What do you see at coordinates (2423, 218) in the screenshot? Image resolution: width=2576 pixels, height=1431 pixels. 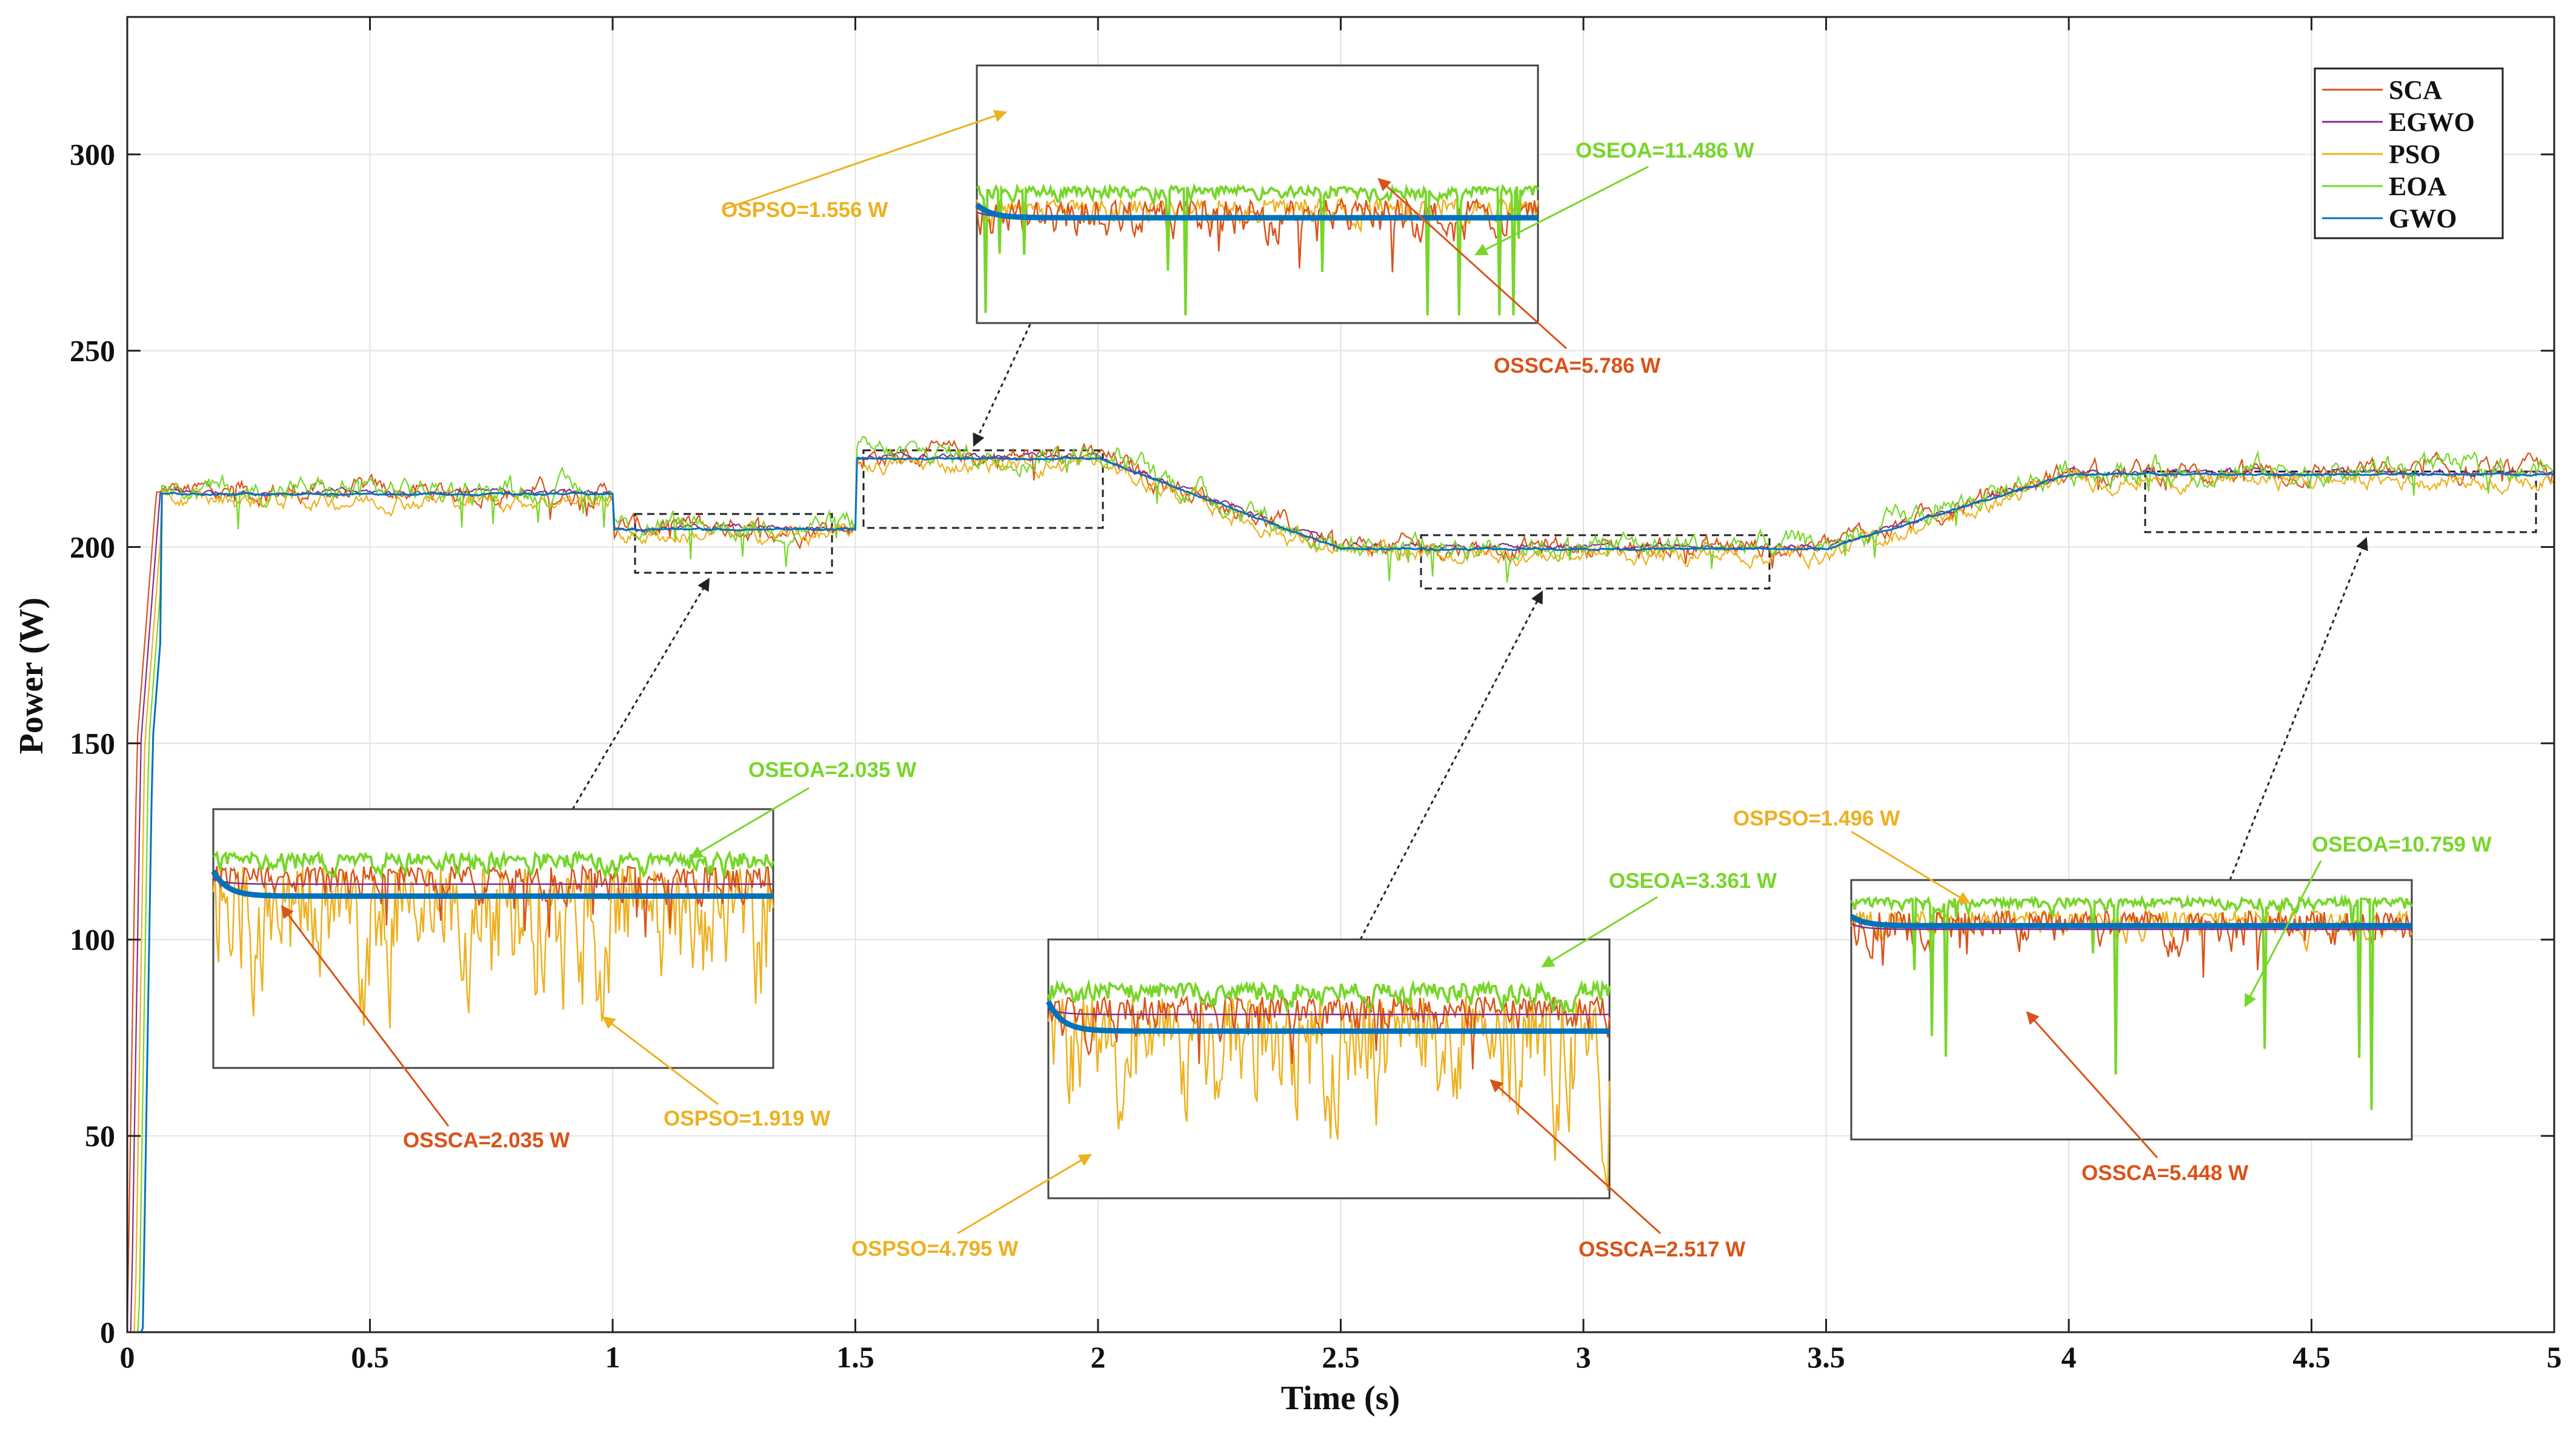 I see `legend-label-gwo: GWO` at bounding box center [2423, 218].